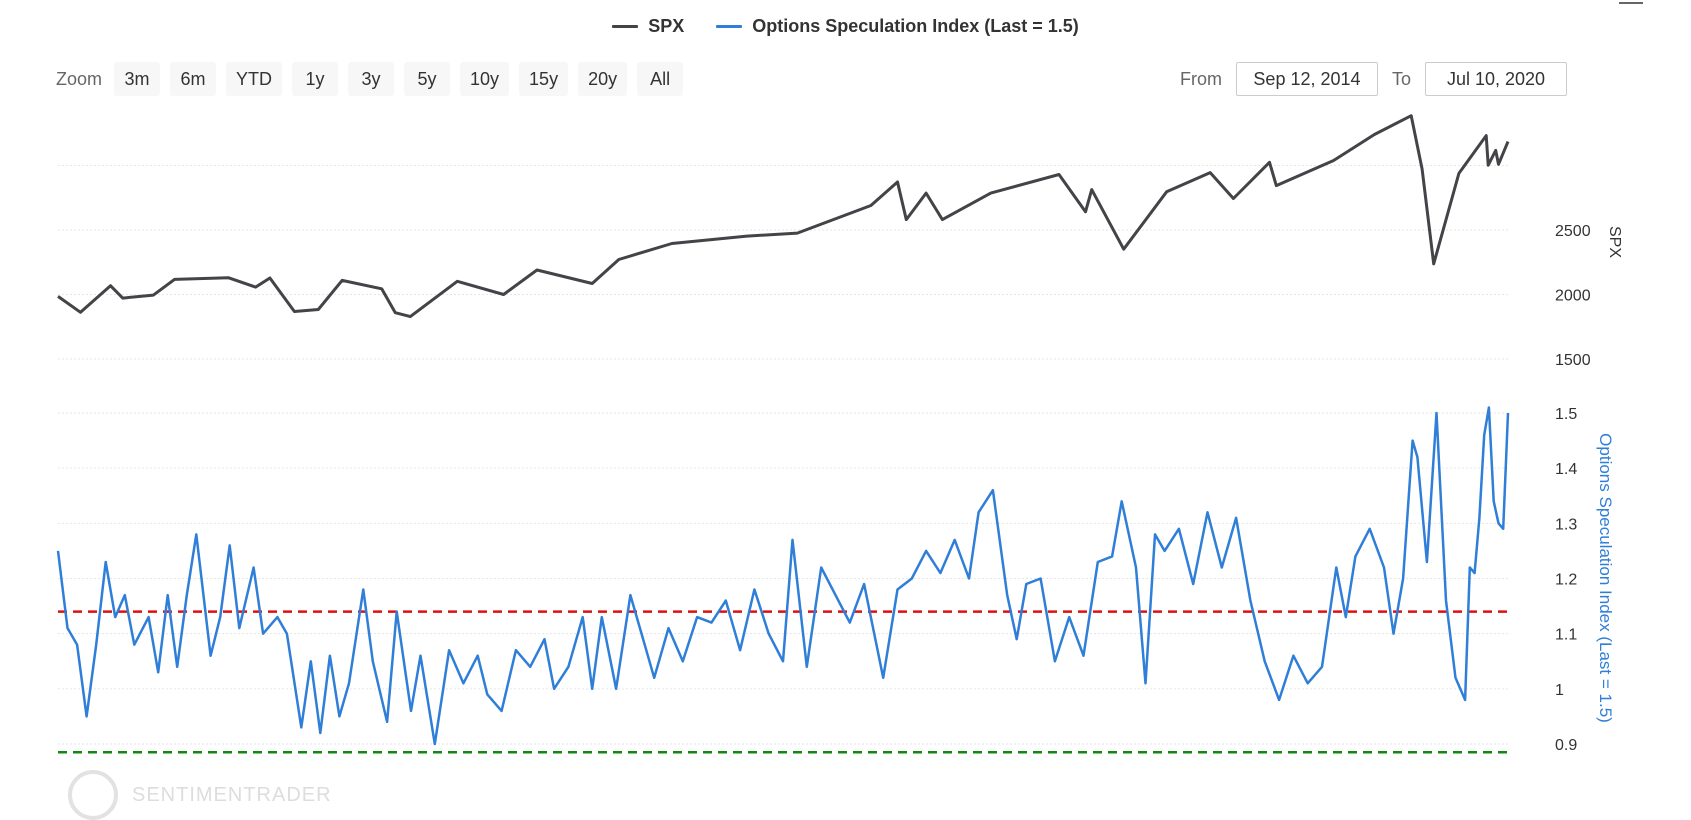 The width and height of the screenshot is (1691, 820). I want to click on osi-tick-label: 1.1, so click(1566, 635).